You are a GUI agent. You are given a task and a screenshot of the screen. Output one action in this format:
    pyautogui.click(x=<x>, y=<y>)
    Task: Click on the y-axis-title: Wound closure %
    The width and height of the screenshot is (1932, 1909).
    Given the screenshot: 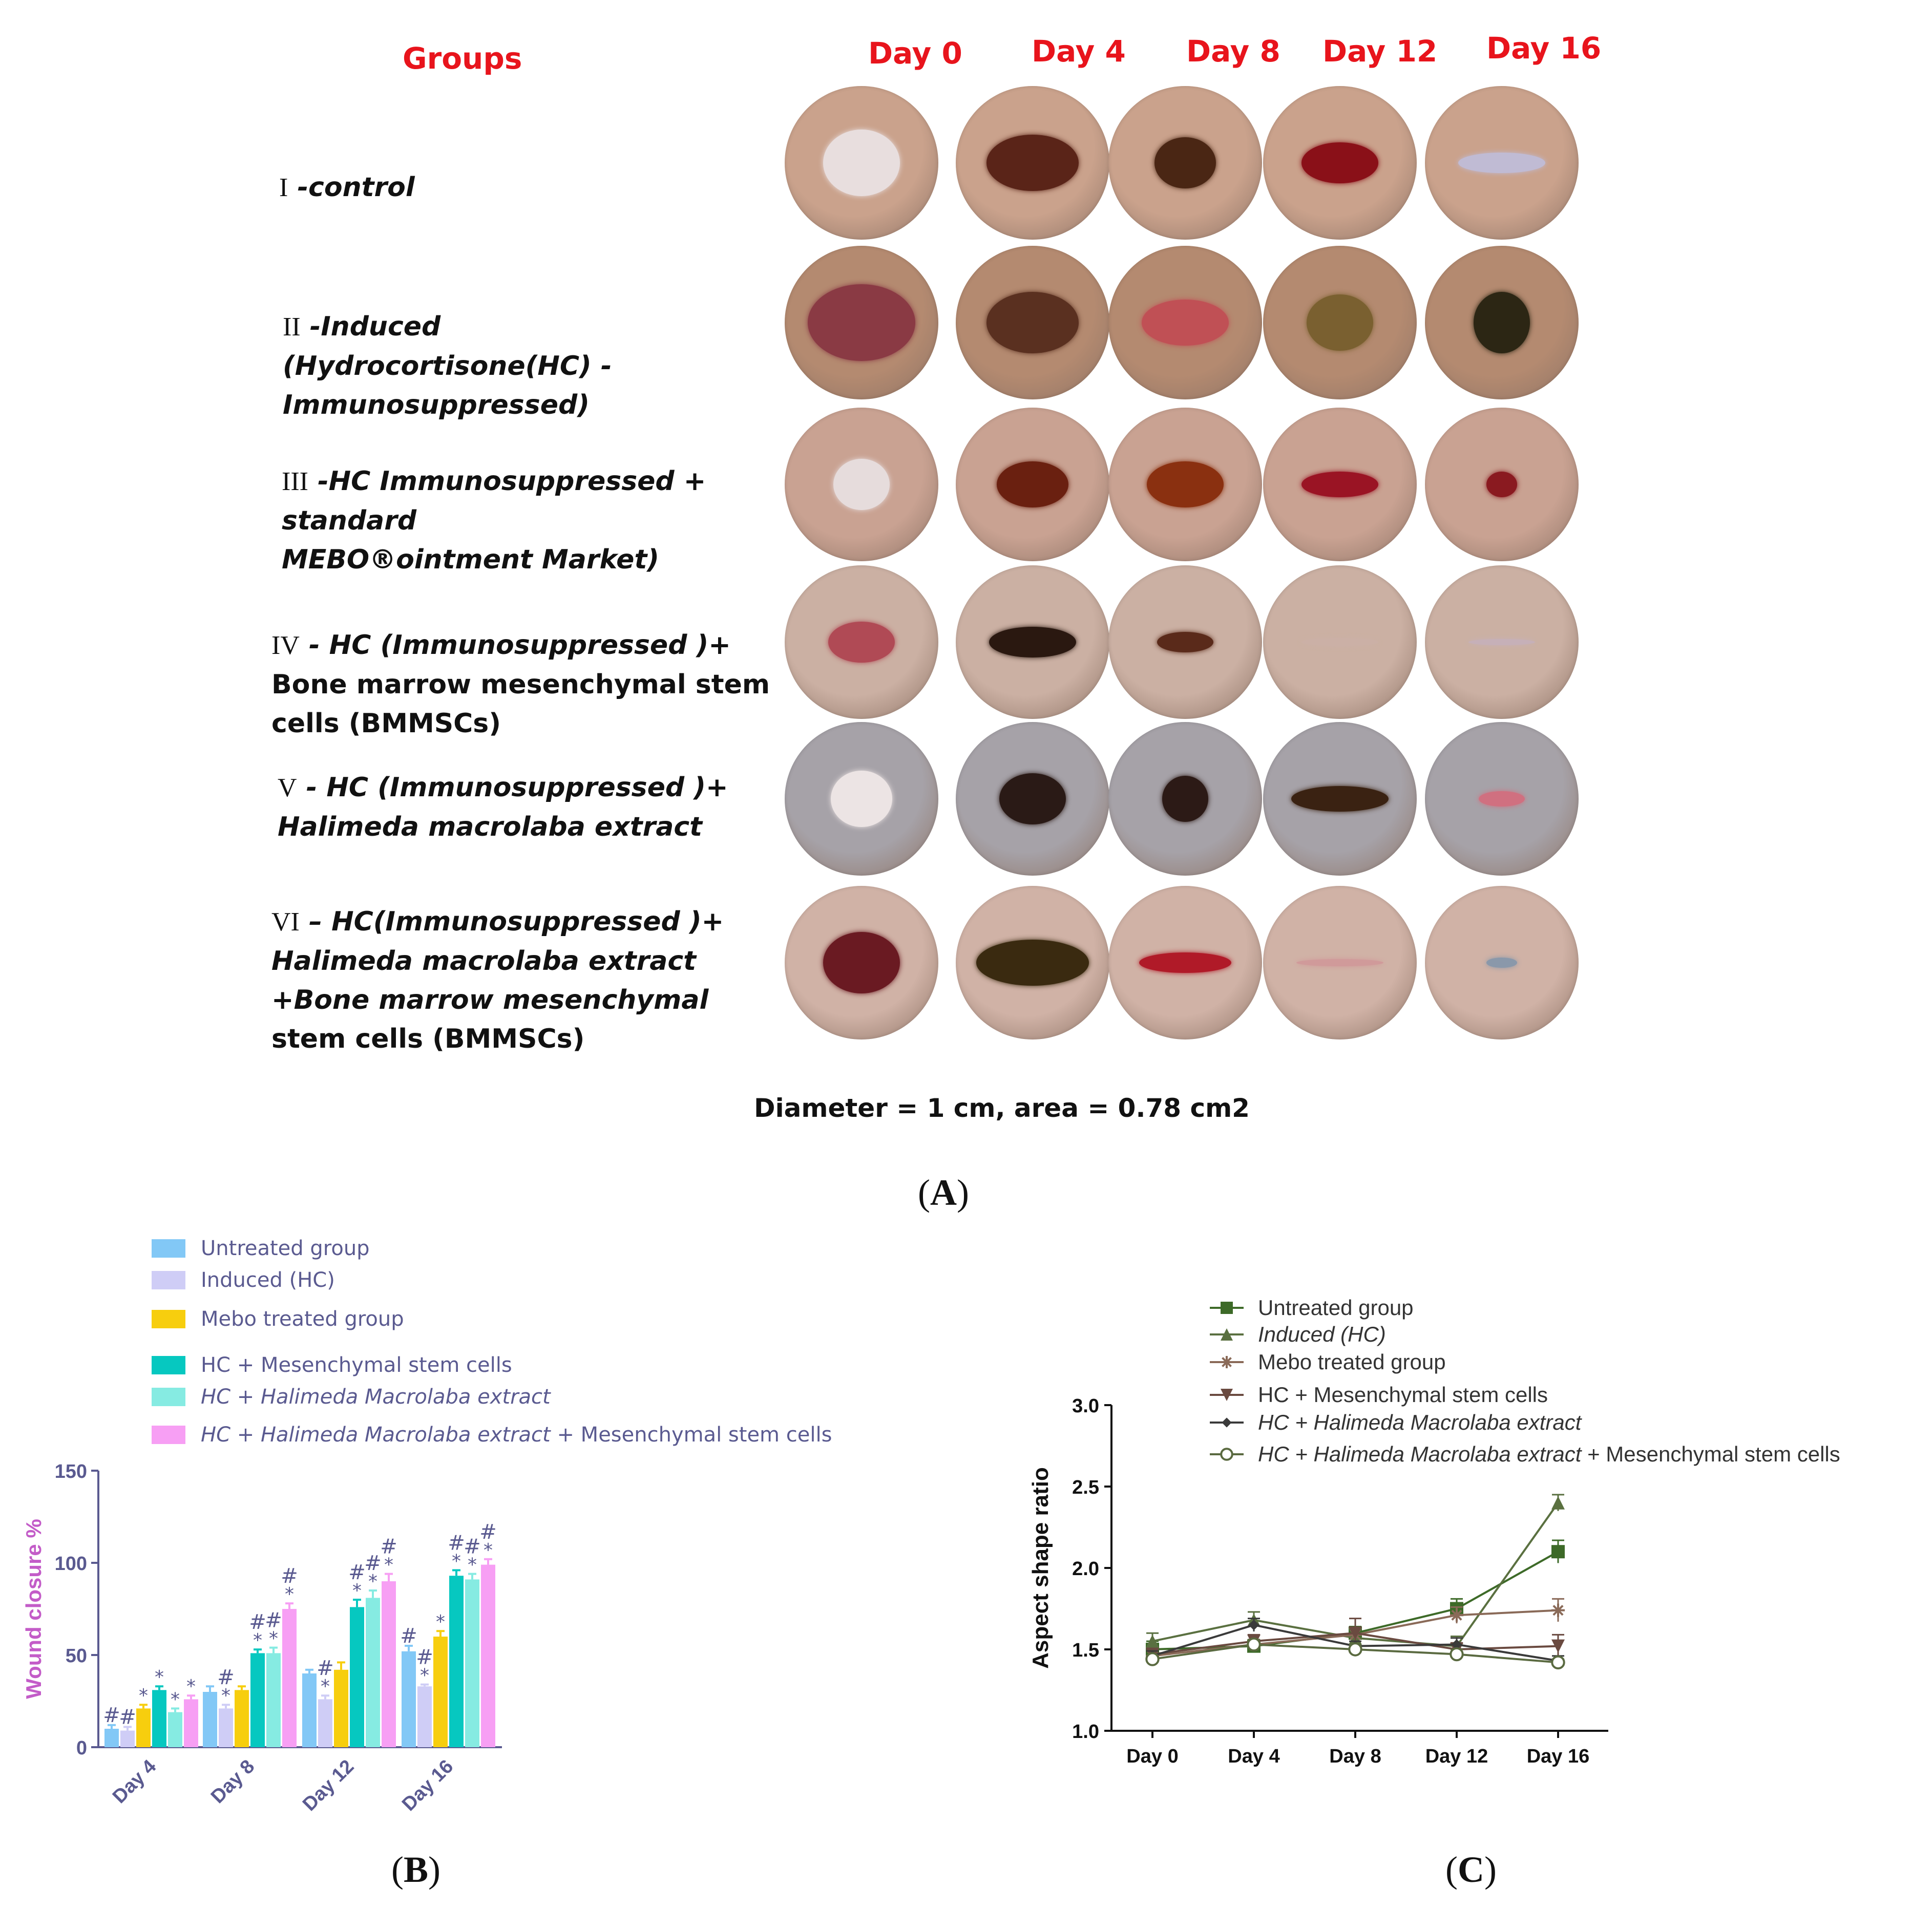 What is the action you would take?
    pyautogui.click(x=34, y=1609)
    